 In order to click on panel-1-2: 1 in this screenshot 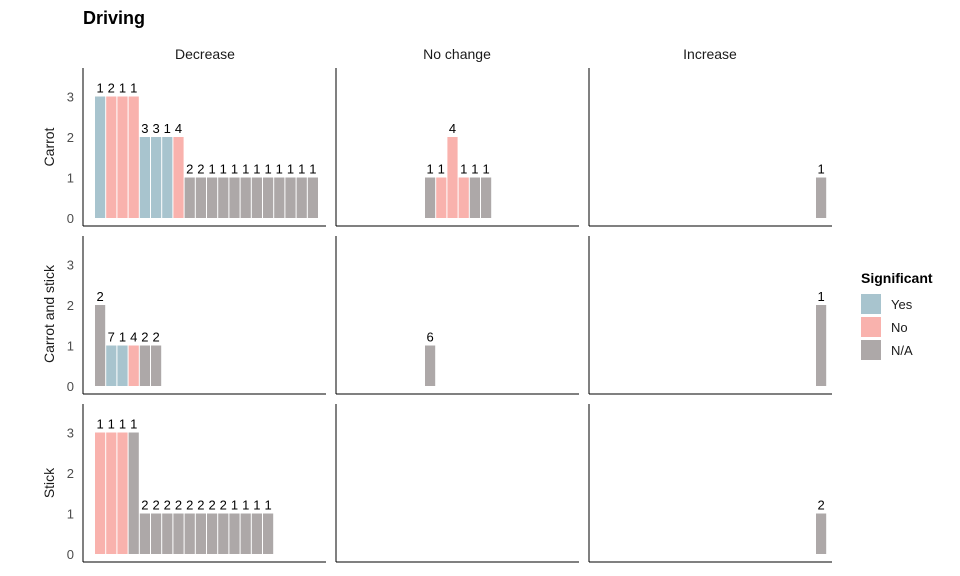, I will do `click(710, 315)`.